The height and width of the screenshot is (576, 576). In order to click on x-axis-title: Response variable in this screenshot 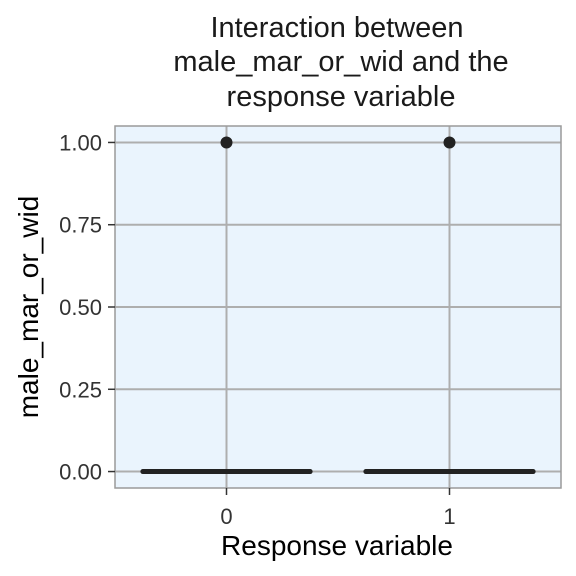, I will do `click(337, 545)`.